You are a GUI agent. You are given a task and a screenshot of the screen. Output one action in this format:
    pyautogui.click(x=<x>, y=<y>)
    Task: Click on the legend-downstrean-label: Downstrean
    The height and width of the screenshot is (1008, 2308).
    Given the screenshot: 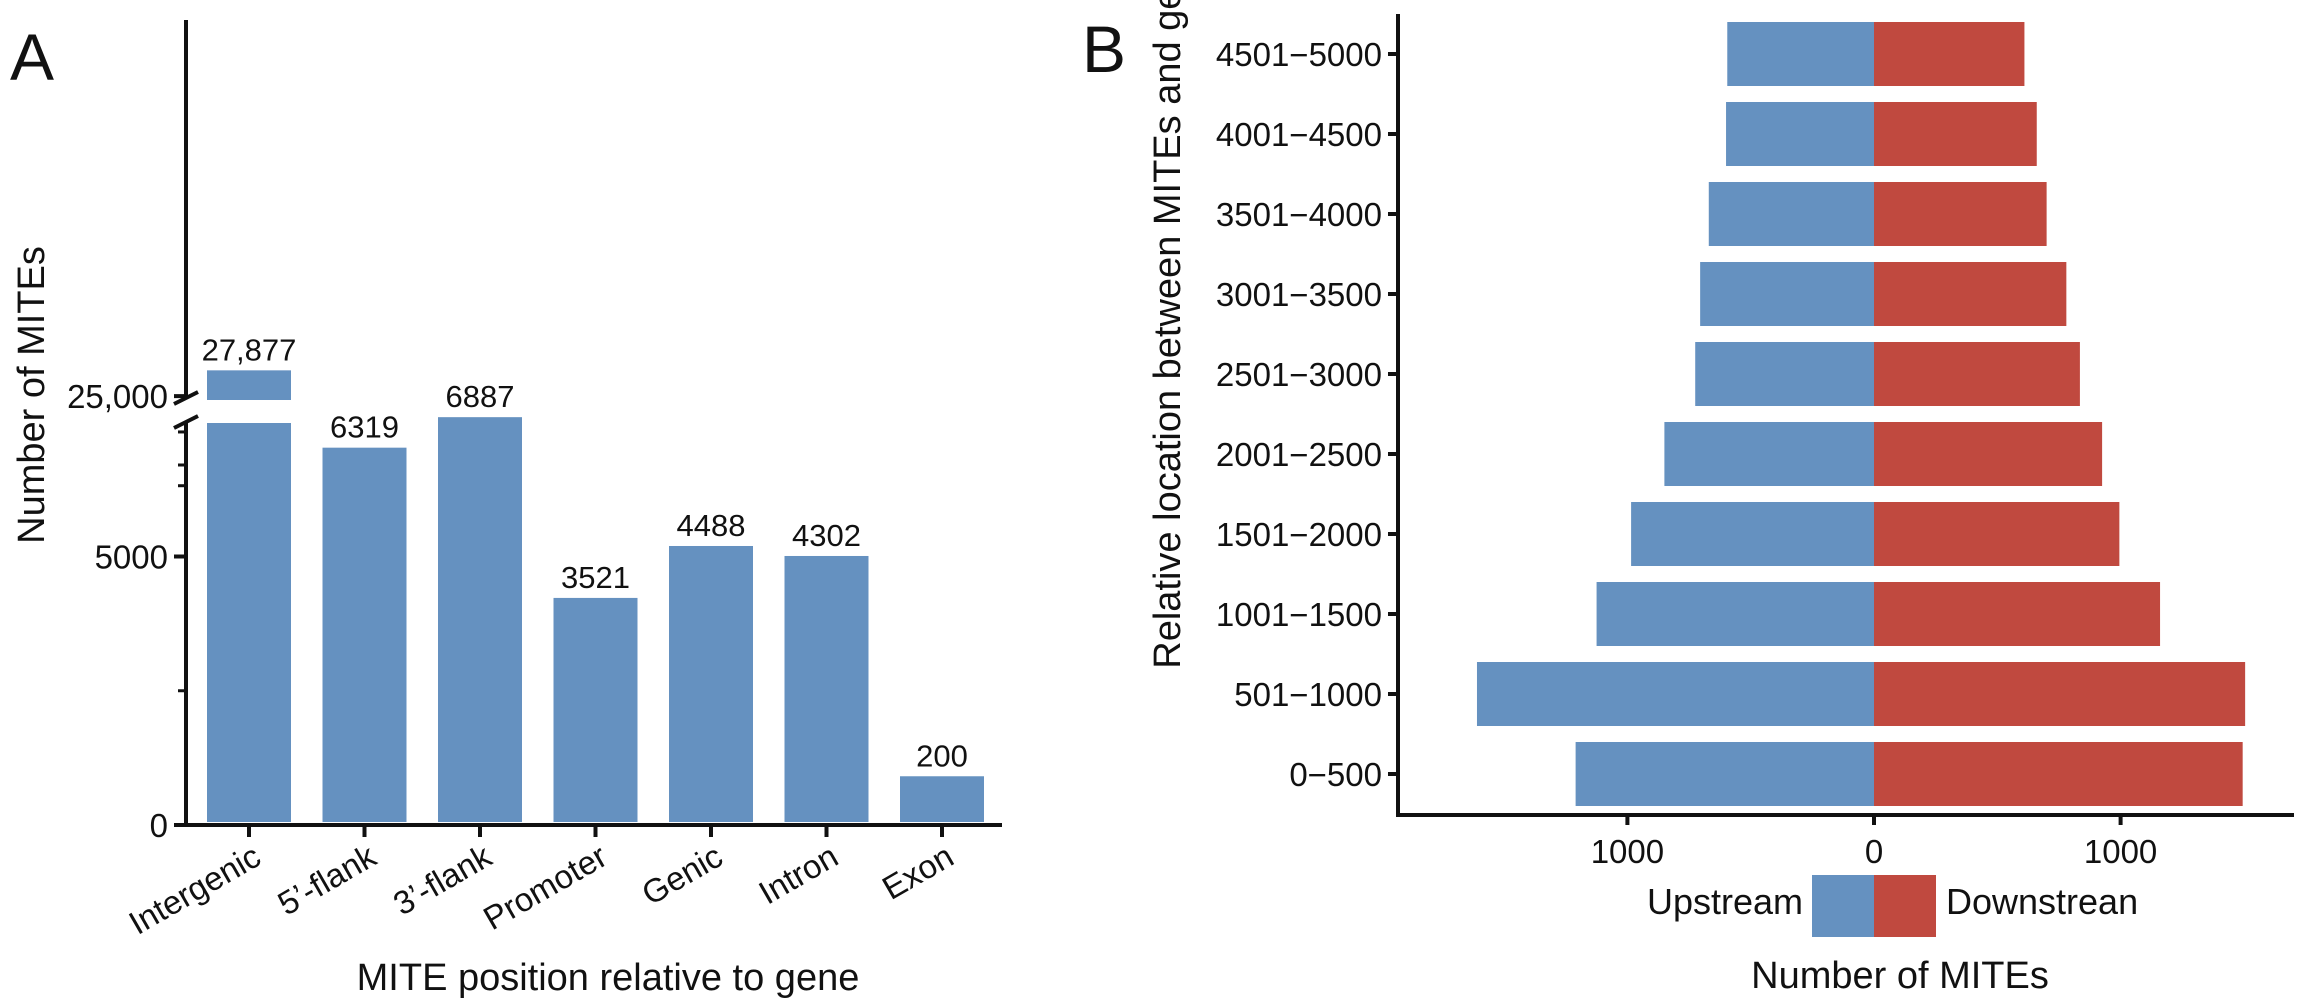 What is the action you would take?
    pyautogui.click(x=2042, y=901)
    